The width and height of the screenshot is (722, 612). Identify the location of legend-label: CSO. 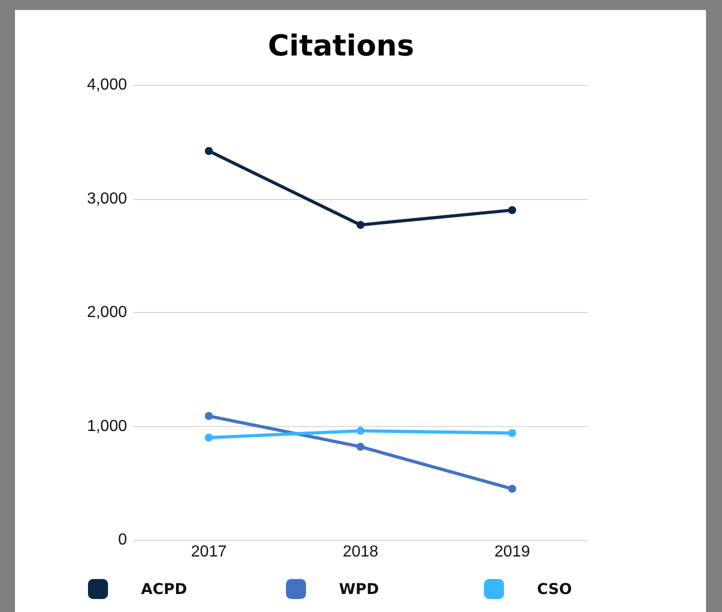
(554, 589).